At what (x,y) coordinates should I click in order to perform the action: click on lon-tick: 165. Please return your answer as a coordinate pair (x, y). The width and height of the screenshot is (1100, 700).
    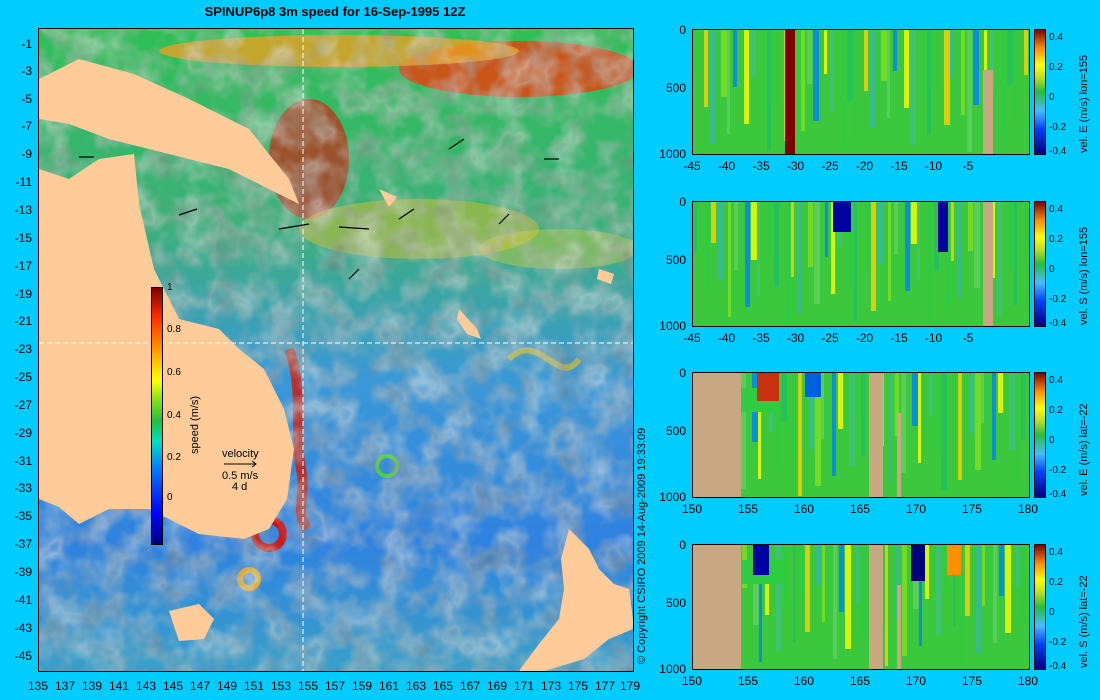
    Looking at the image, I should click on (443, 686).